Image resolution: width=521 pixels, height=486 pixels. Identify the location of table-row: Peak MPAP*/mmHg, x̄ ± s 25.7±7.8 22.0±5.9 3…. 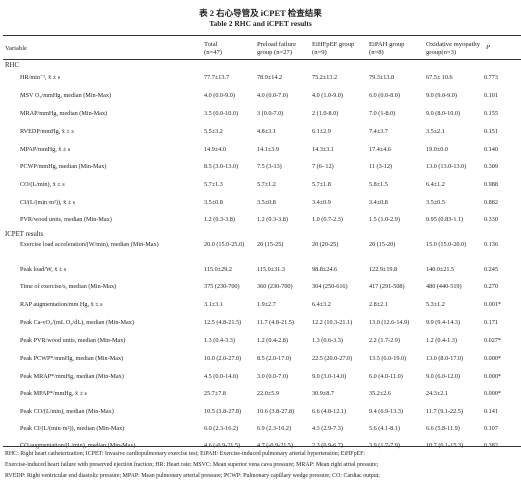
(260, 397).